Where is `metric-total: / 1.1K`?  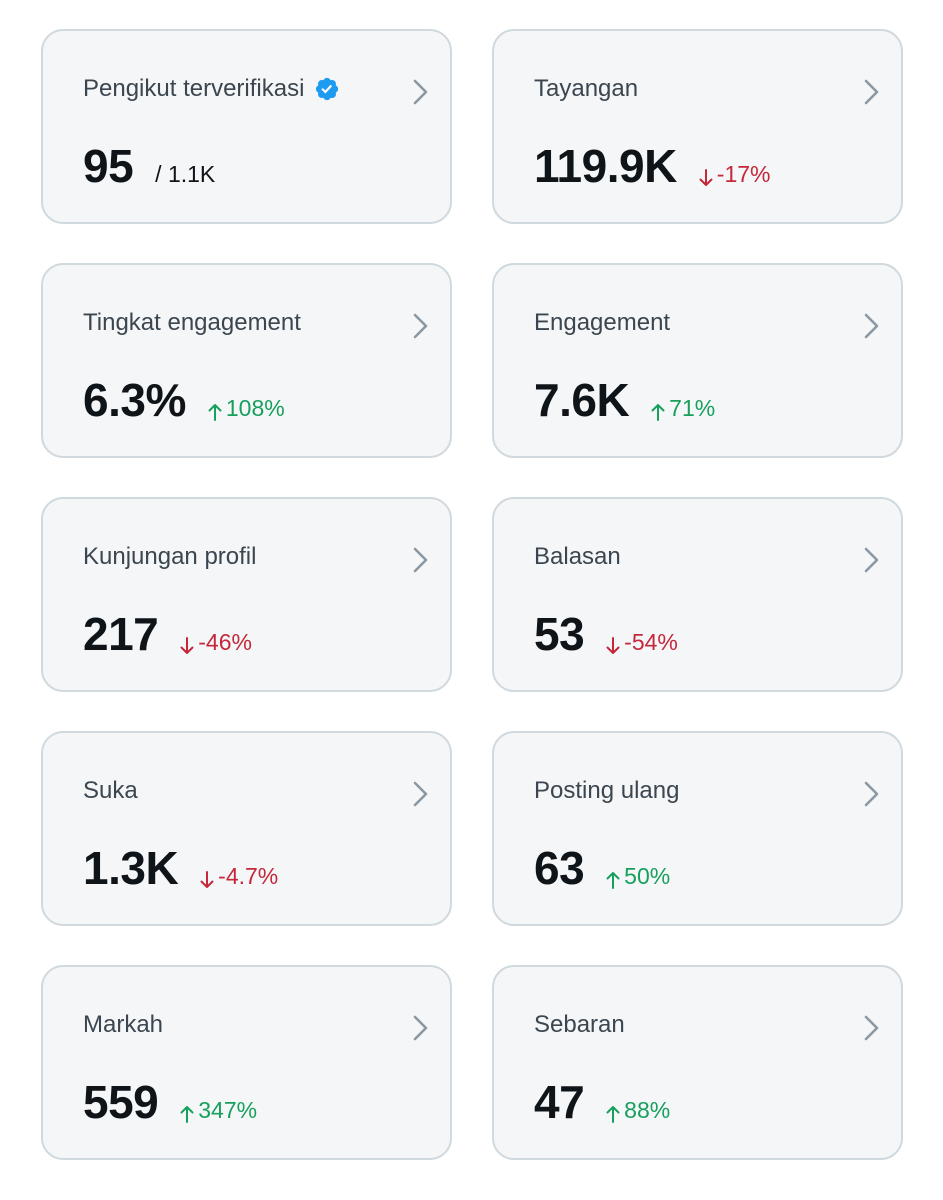
metric-total: / 1.1K is located at coordinates (185, 174).